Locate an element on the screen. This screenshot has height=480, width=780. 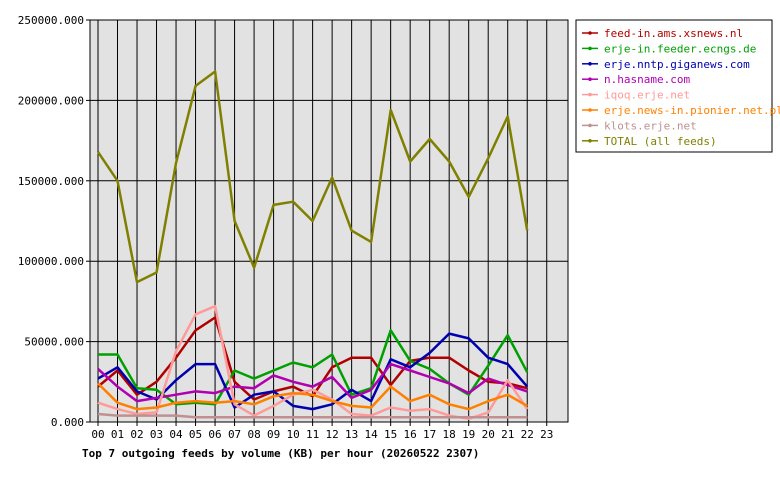
y-tick-label: 200000.000 is located at coordinates (51, 100).